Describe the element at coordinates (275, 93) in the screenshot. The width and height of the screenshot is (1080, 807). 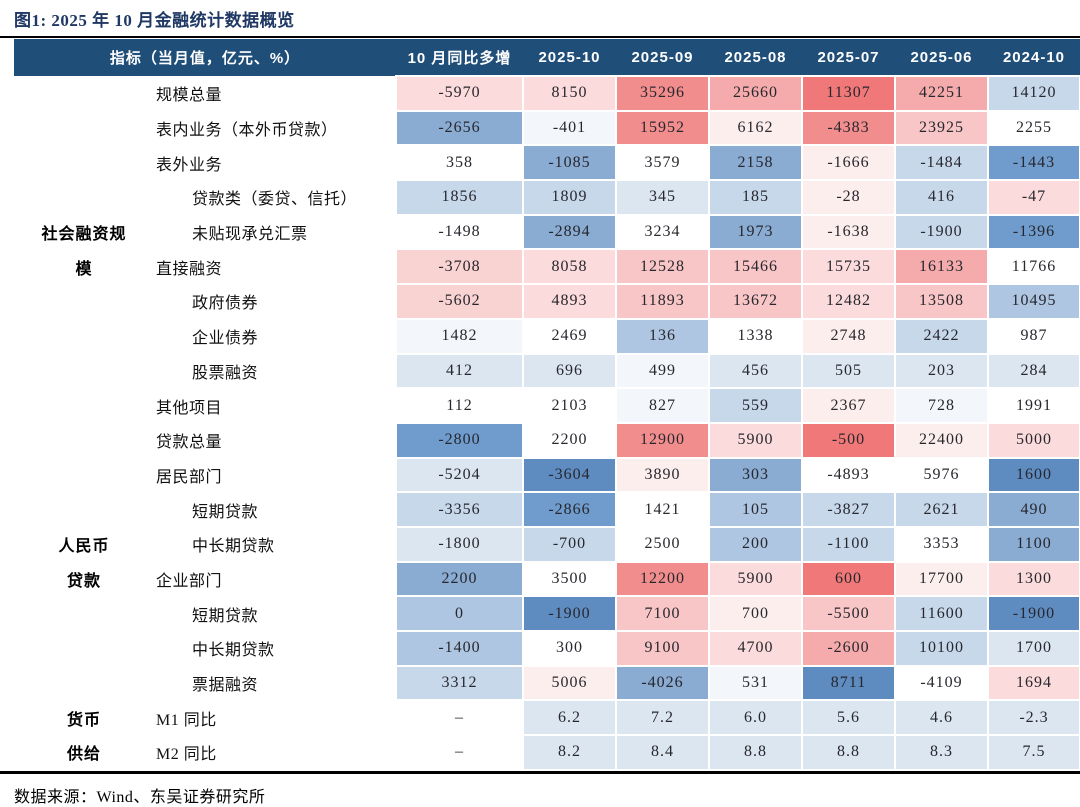
I see `indicator-label: 规模总量` at that location.